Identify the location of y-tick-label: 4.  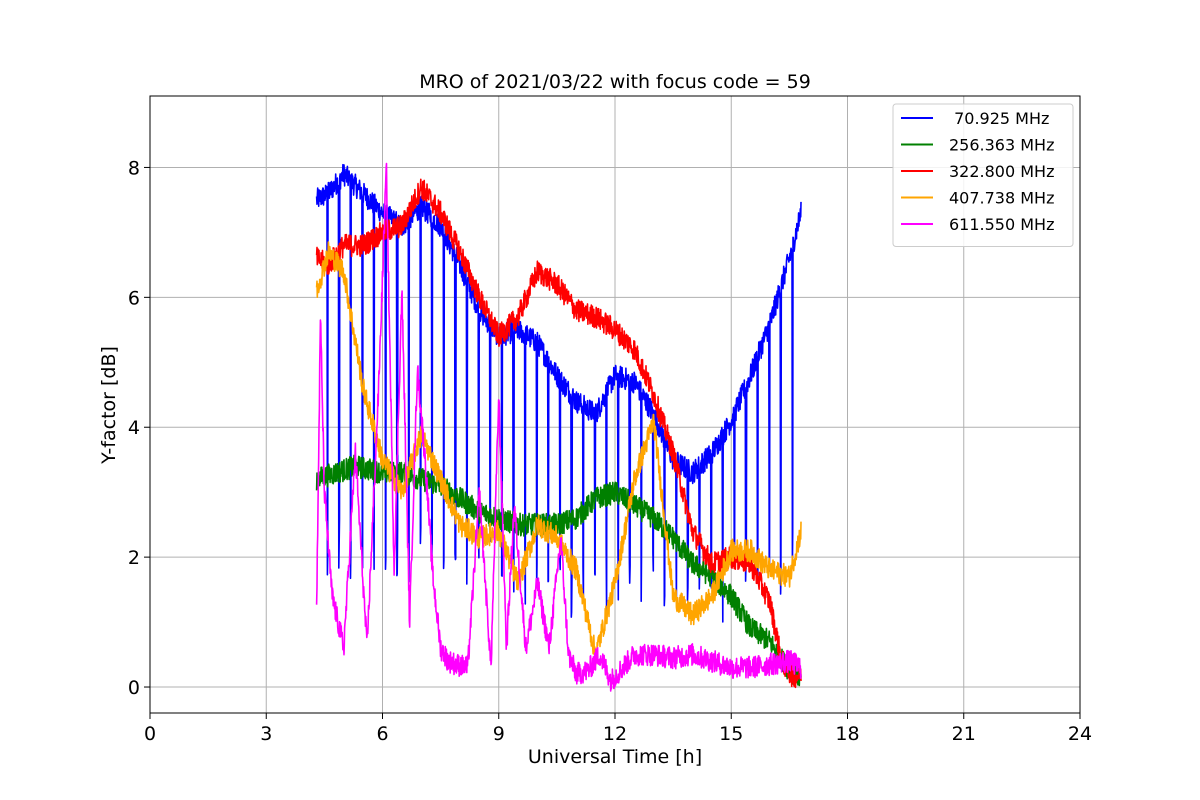
(134, 428).